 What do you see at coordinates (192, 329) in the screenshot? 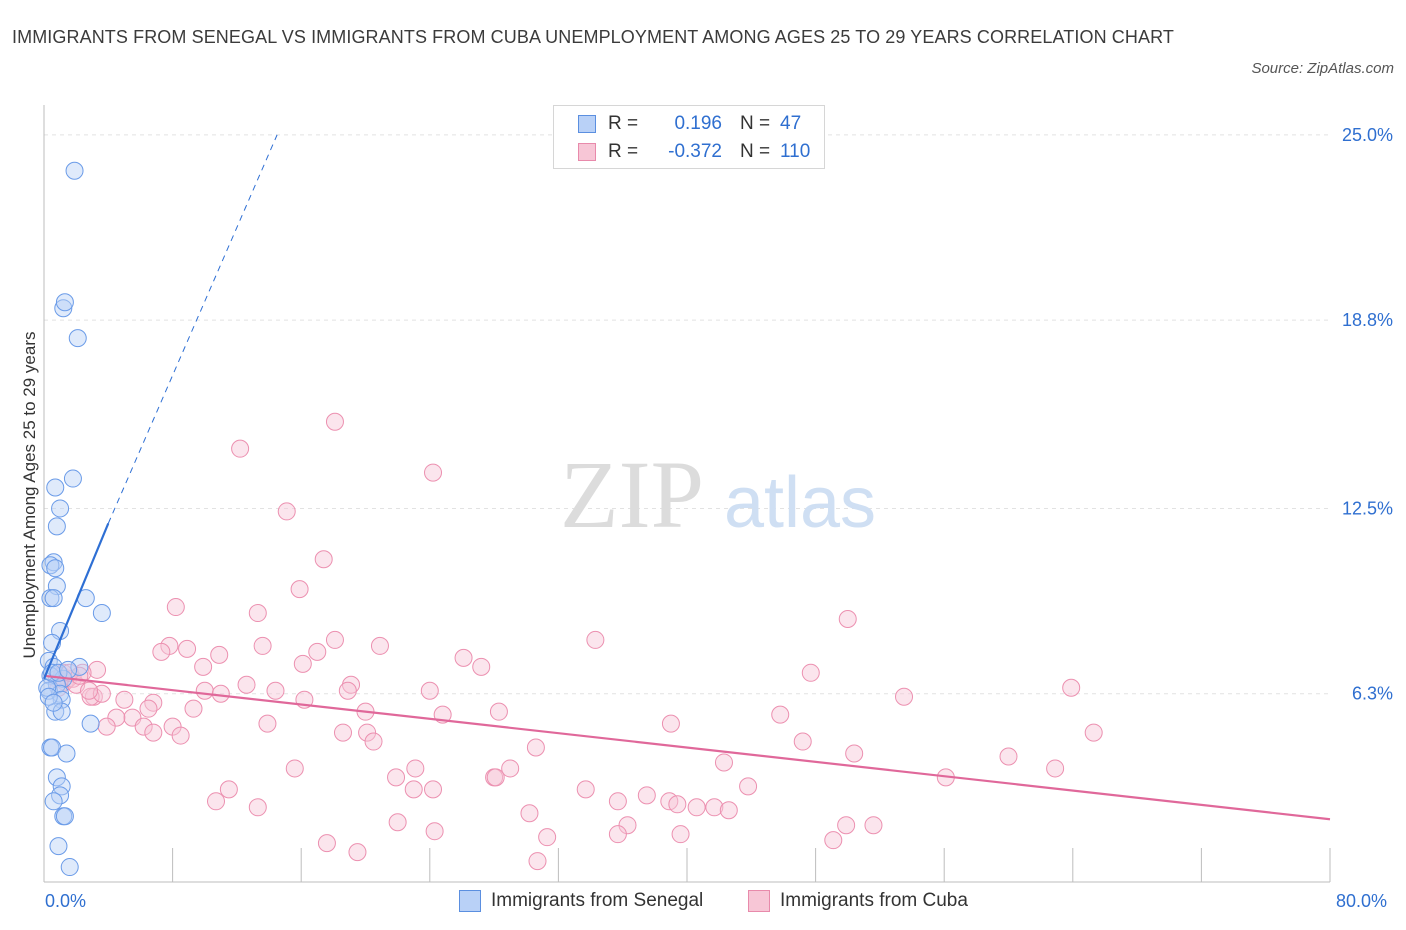
I see `senegal-trend-extension` at bounding box center [192, 329].